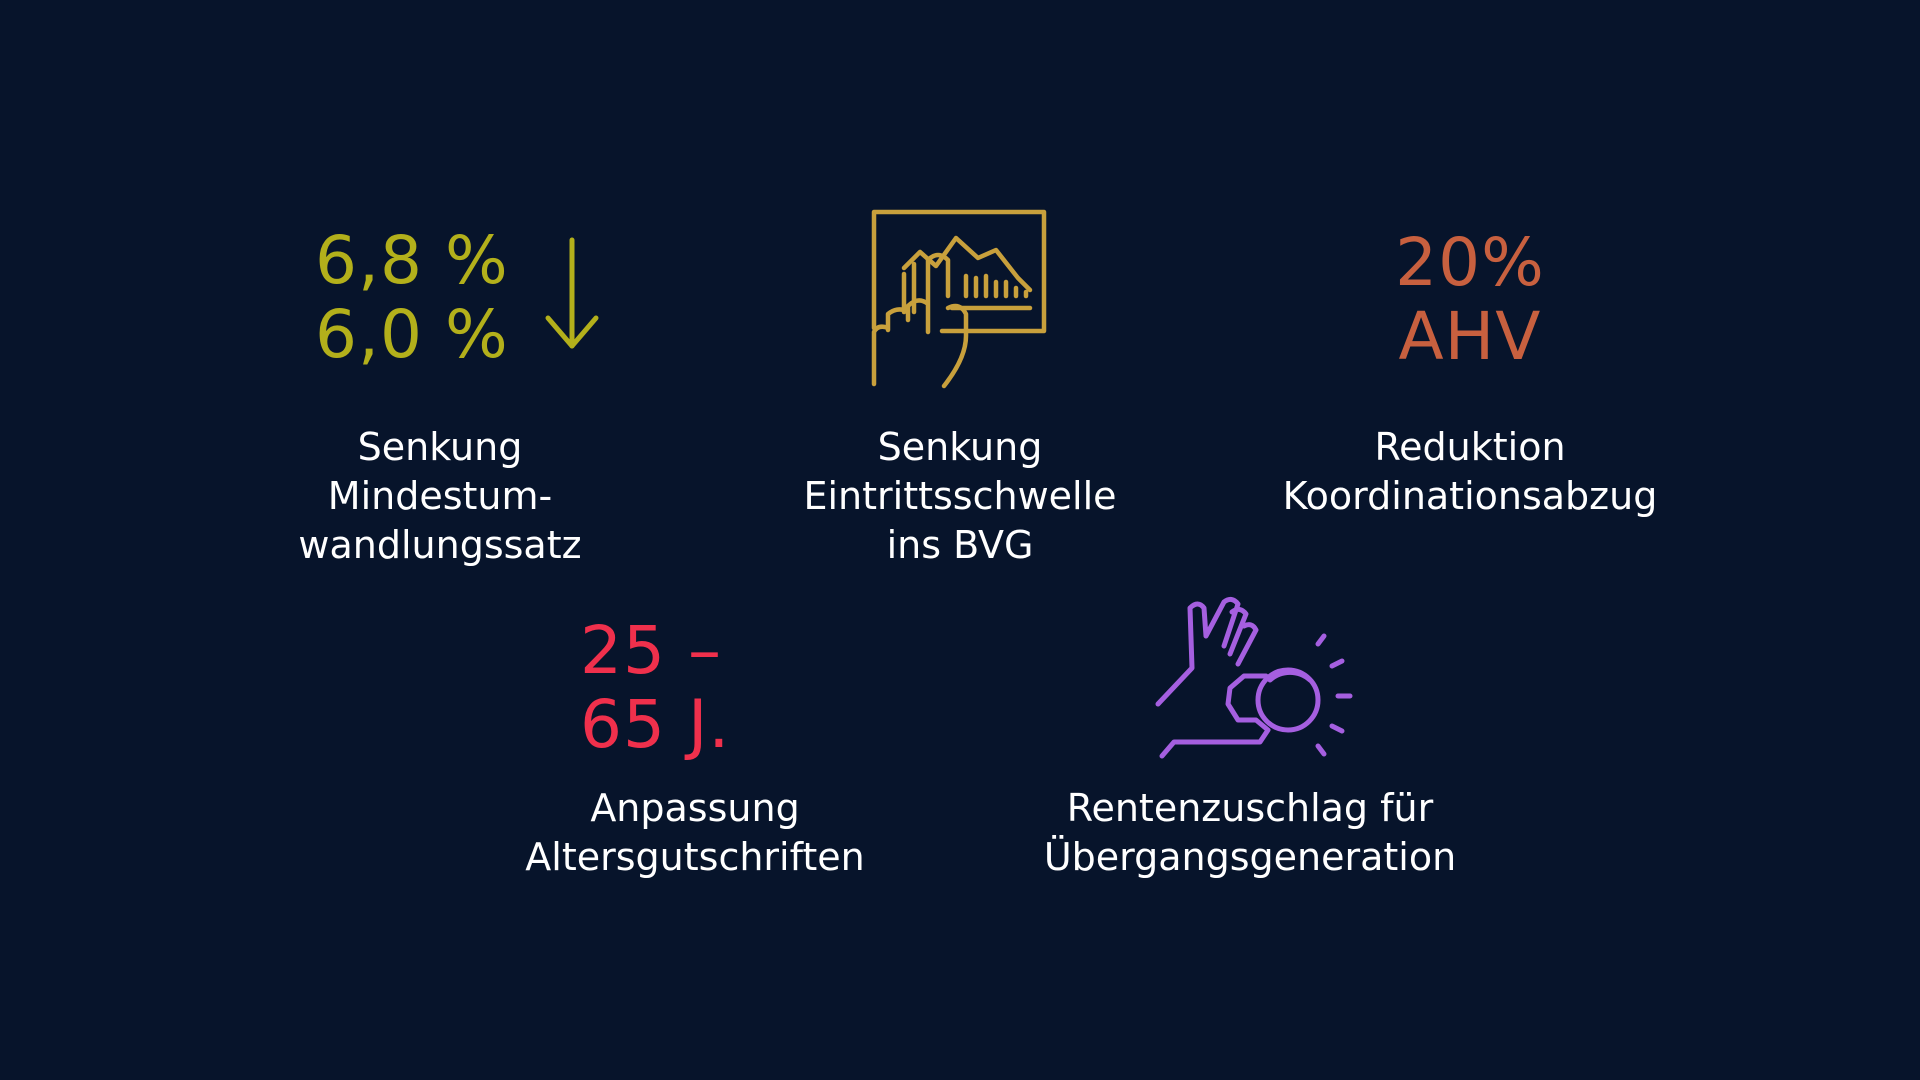 The height and width of the screenshot is (1080, 1920). I want to click on stat-conversion-rate: 6,8 % 6,0 %, so click(412, 297).